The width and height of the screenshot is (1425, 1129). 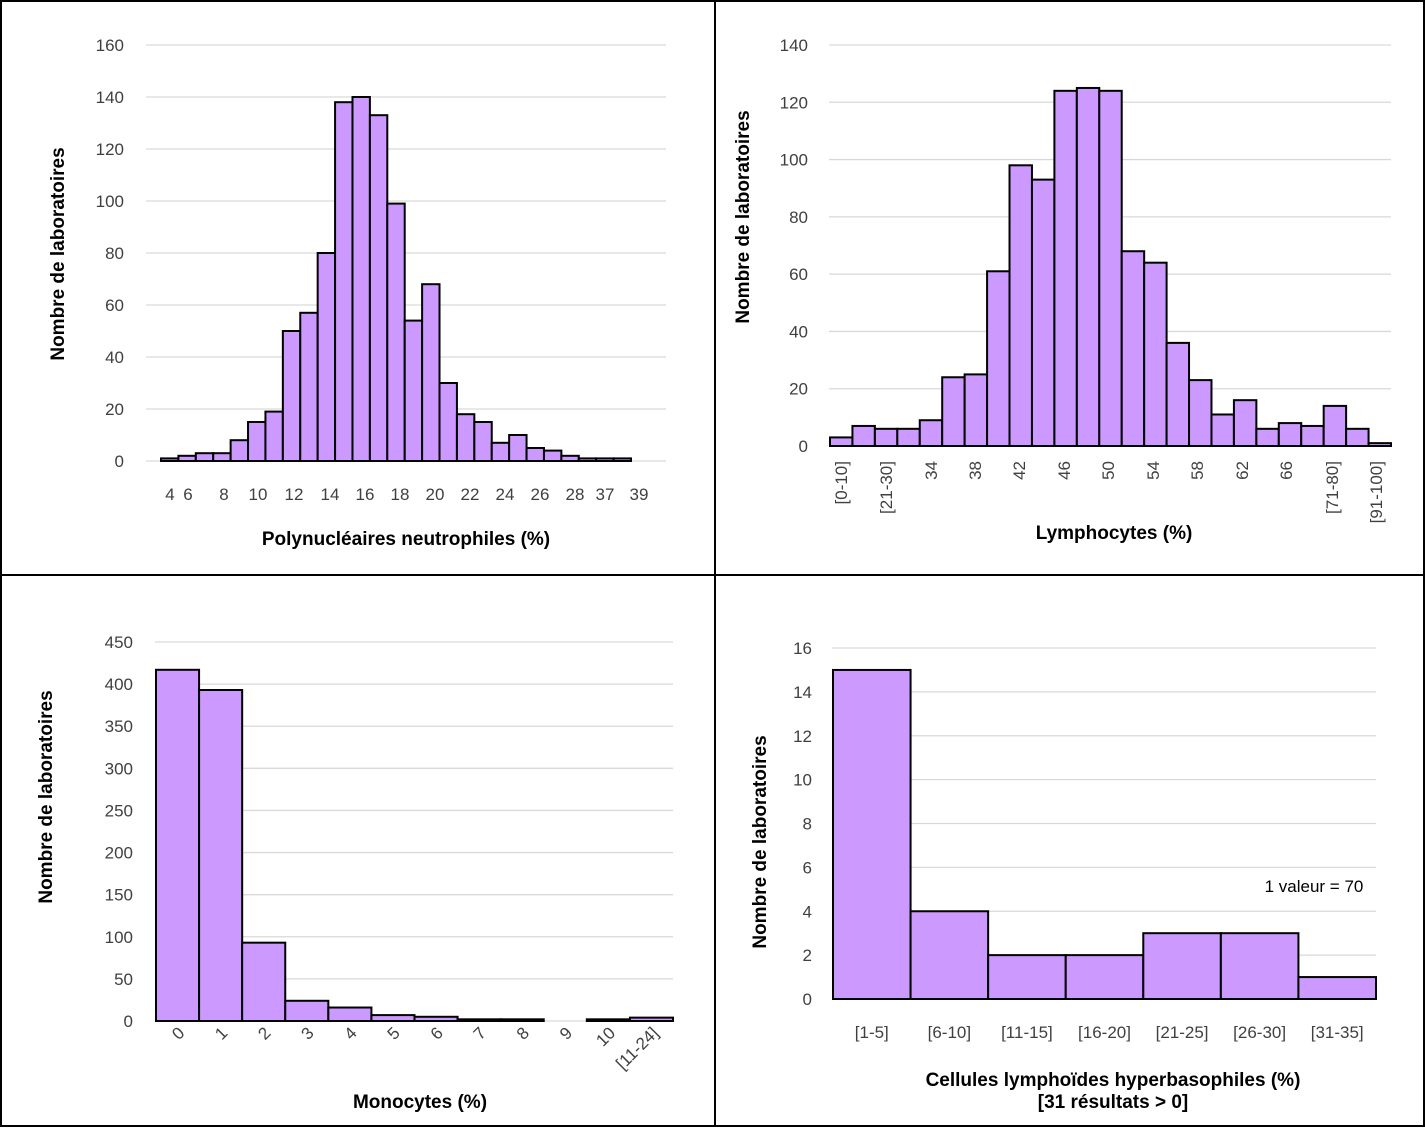 What do you see at coordinates (802, 736) in the screenshot?
I see `y-tick-label: 12` at bounding box center [802, 736].